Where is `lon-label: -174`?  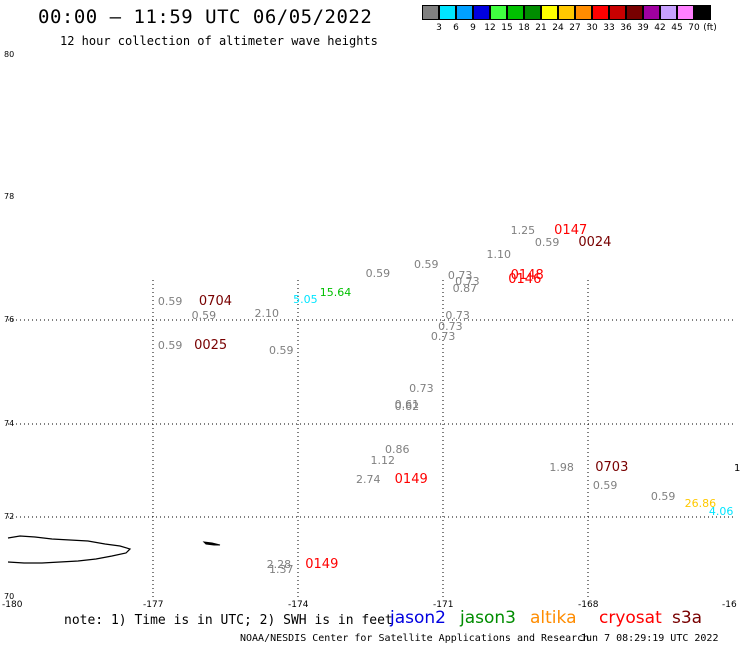 lon-label: -174 is located at coordinates (298, 605).